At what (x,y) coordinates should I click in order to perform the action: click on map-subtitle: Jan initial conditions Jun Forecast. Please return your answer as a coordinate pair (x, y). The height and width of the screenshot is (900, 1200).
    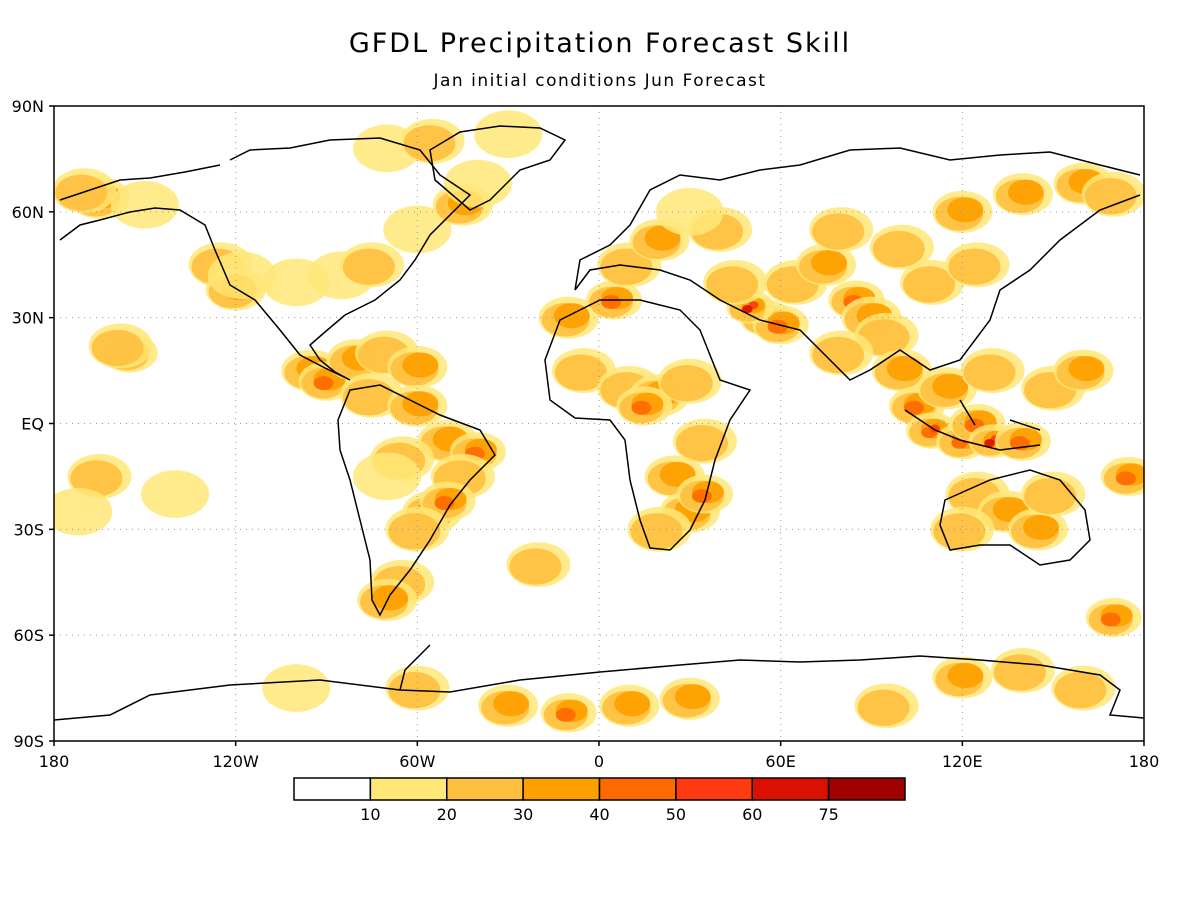
    Looking at the image, I should click on (600, 81).